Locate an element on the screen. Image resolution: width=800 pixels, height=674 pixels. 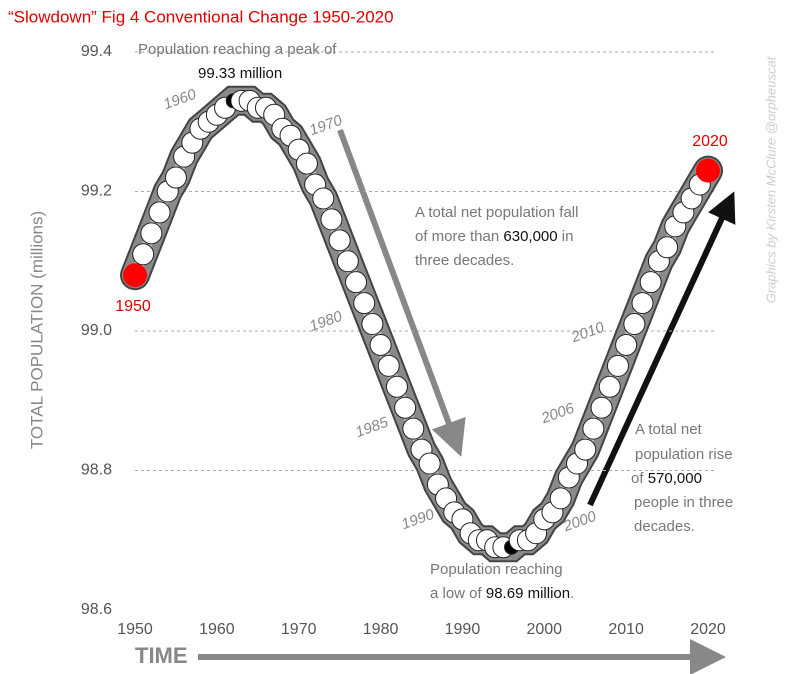
y-tick-label: 98.6 is located at coordinates (96, 609).